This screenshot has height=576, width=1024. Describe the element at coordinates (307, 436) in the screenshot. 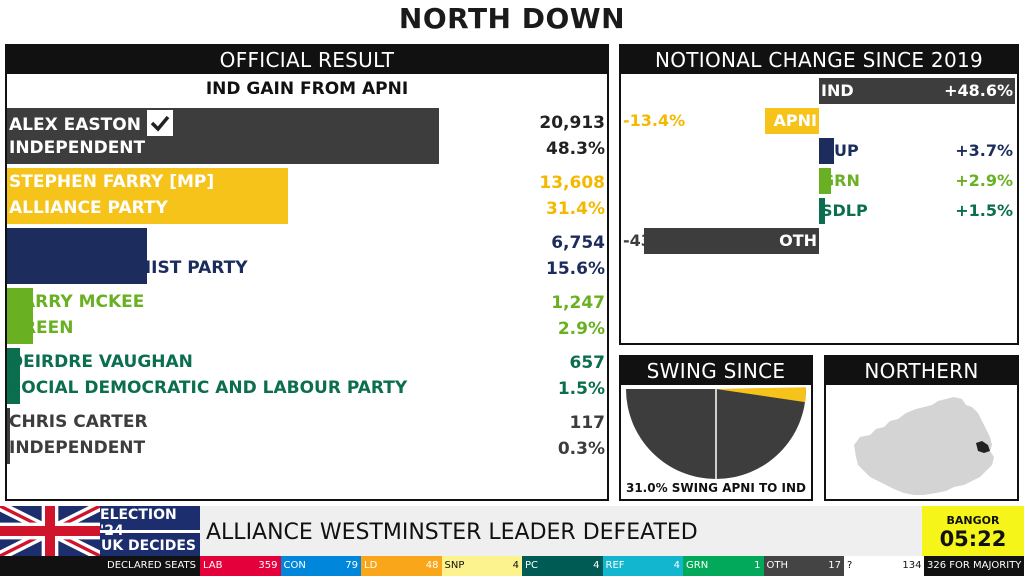

I see `candidate-row: CHRIS CARTER INDEPENDENT 117 0.3%` at that location.